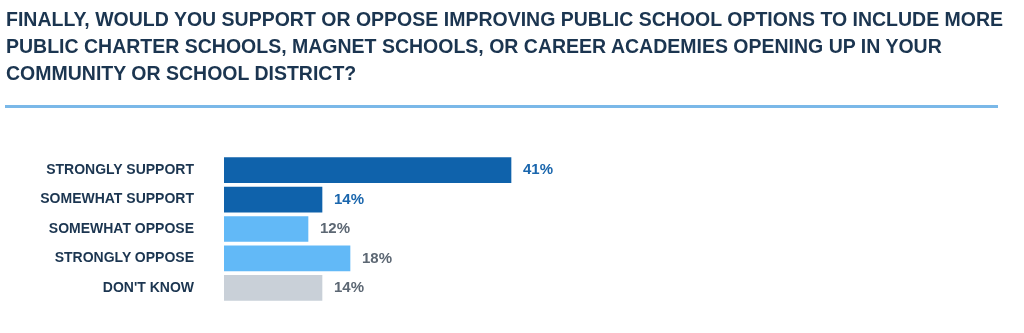 This screenshot has width=1024, height=333. I want to click on y-tick-label: STRONGLY OPPOSE, so click(124, 257).